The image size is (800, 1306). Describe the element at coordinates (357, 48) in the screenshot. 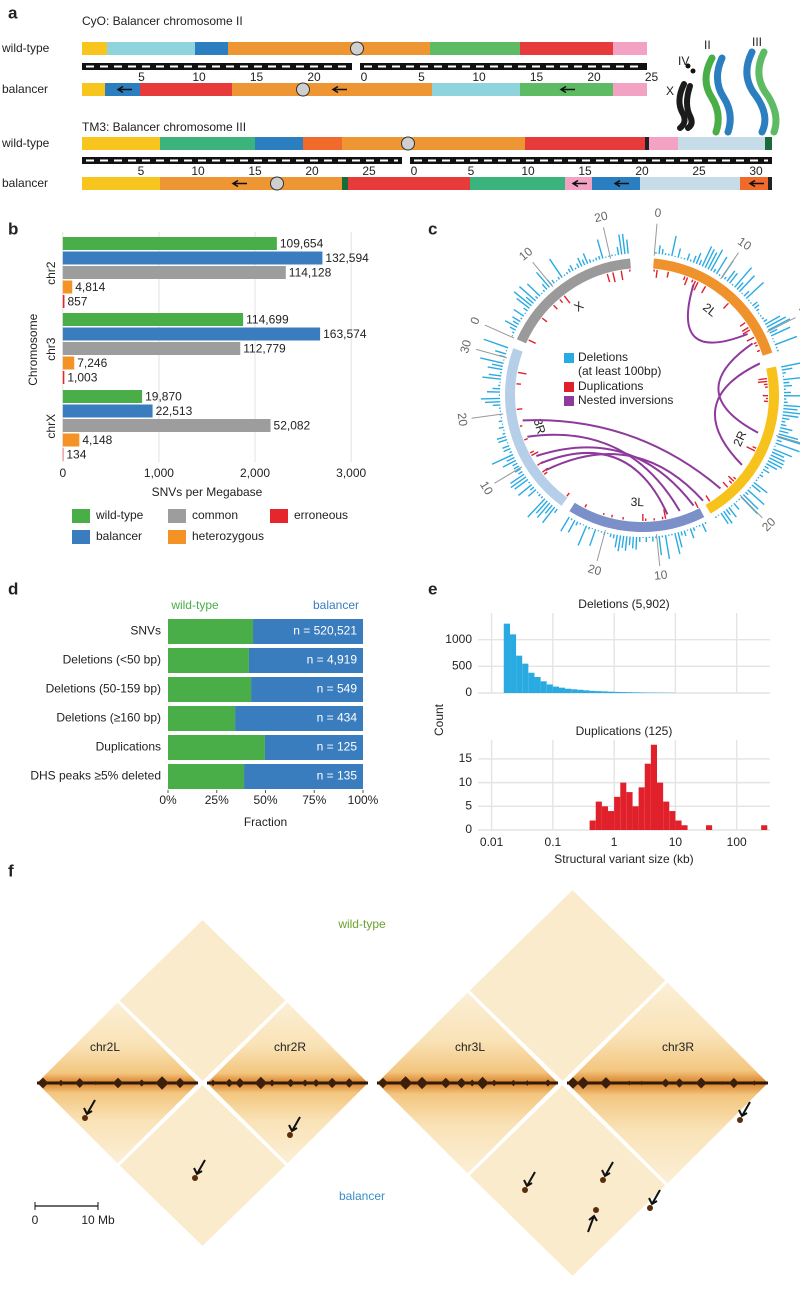

I see `centromere` at that location.